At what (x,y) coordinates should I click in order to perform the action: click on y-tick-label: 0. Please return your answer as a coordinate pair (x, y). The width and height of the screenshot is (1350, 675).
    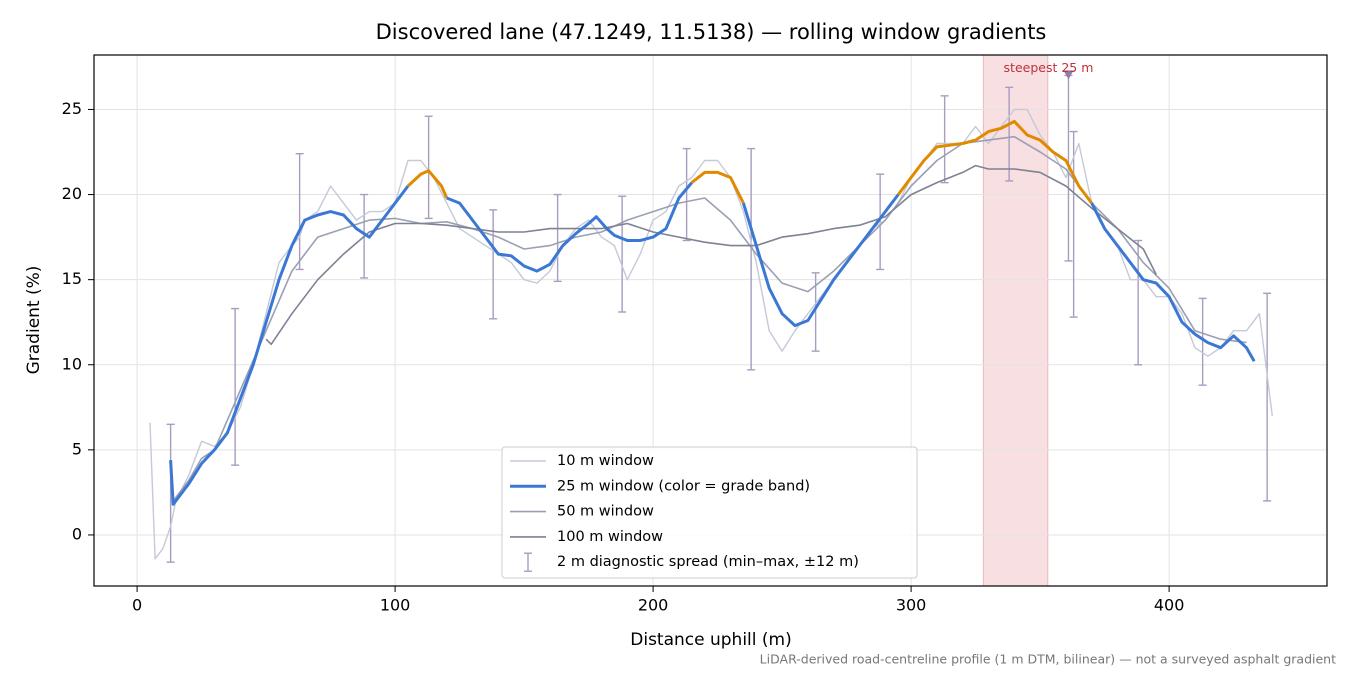
    Looking at the image, I should click on (77, 533).